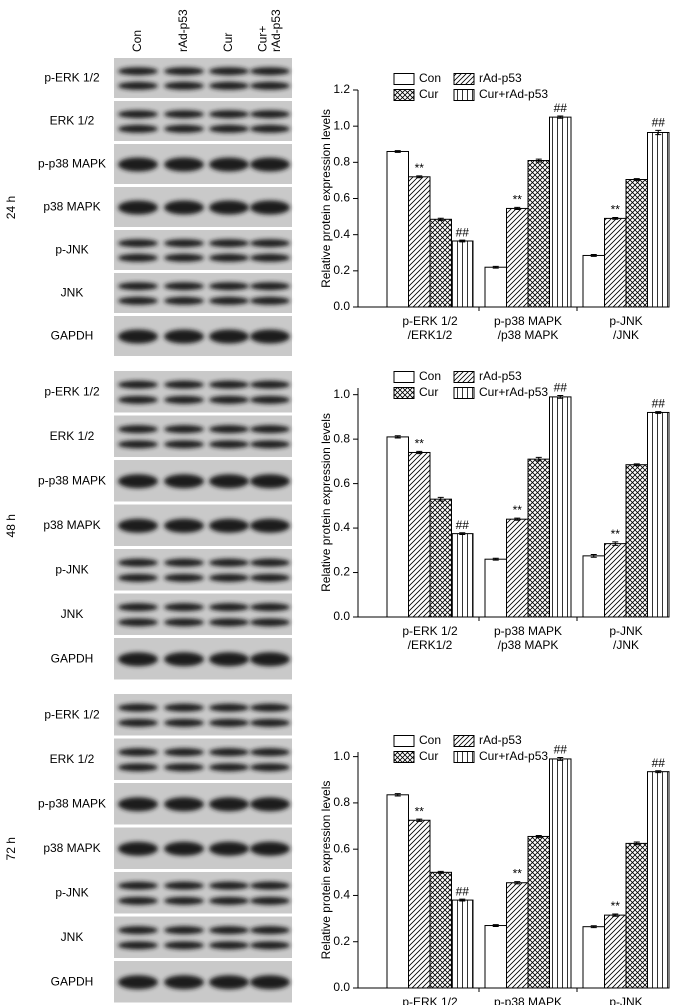 The height and width of the screenshot is (1005, 677). Describe the element at coordinates (428, 392) in the screenshot. I see `legend-label: Cur` at that location.